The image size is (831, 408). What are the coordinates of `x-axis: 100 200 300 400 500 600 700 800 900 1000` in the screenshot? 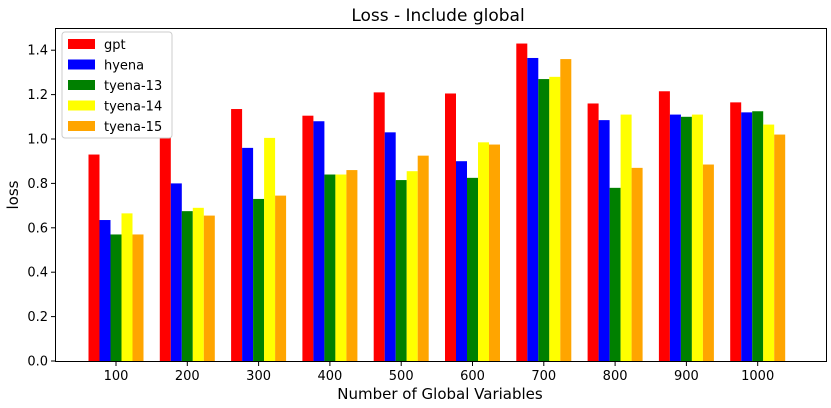 It's located at (439, 372).